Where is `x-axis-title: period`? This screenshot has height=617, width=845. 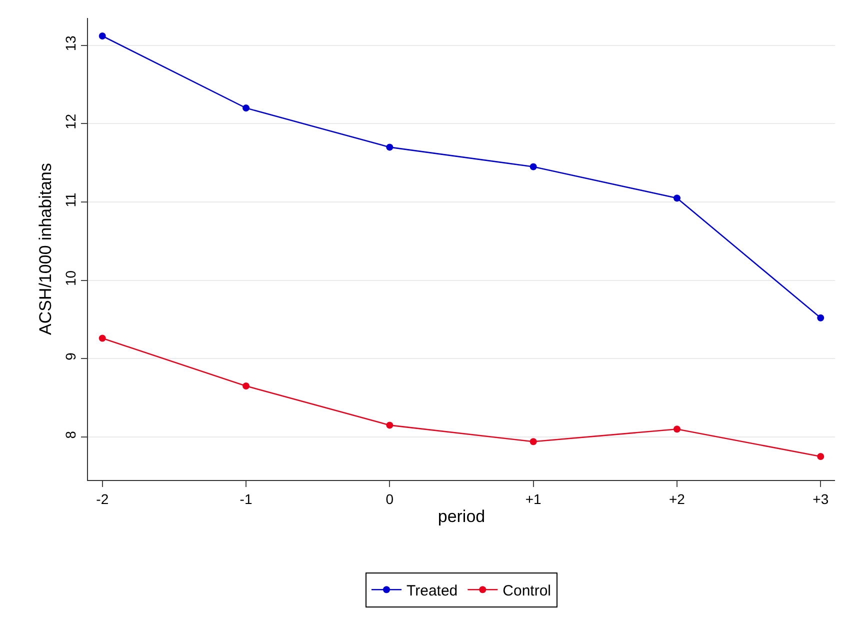
x-axis-title: period is located at coordinates (462, 516).